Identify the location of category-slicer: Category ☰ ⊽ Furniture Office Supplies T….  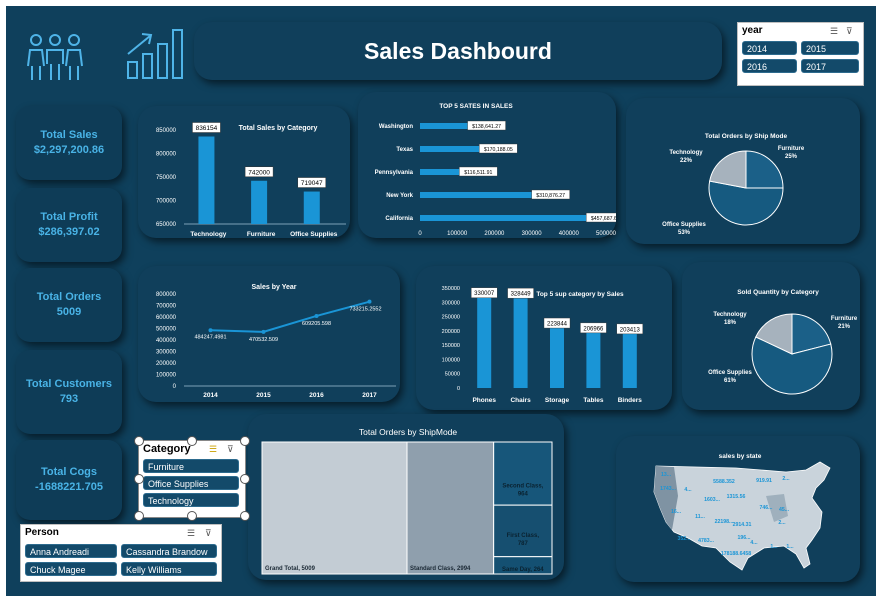
(192, 479).